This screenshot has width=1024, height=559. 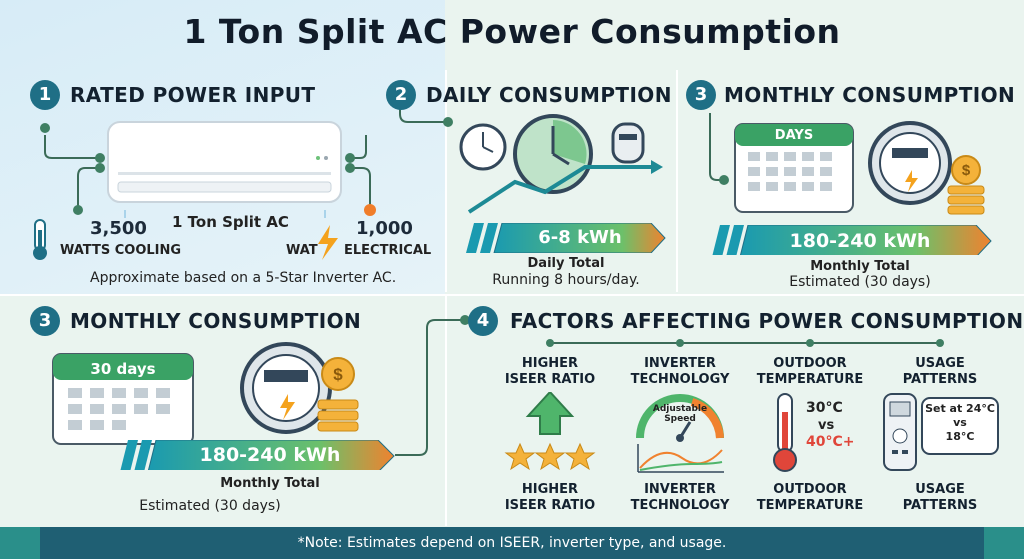 What do you see at coordinates (401, 95) in the screenshot?
I see `panel-number-badge: 2` at bounding box center [401, 95].